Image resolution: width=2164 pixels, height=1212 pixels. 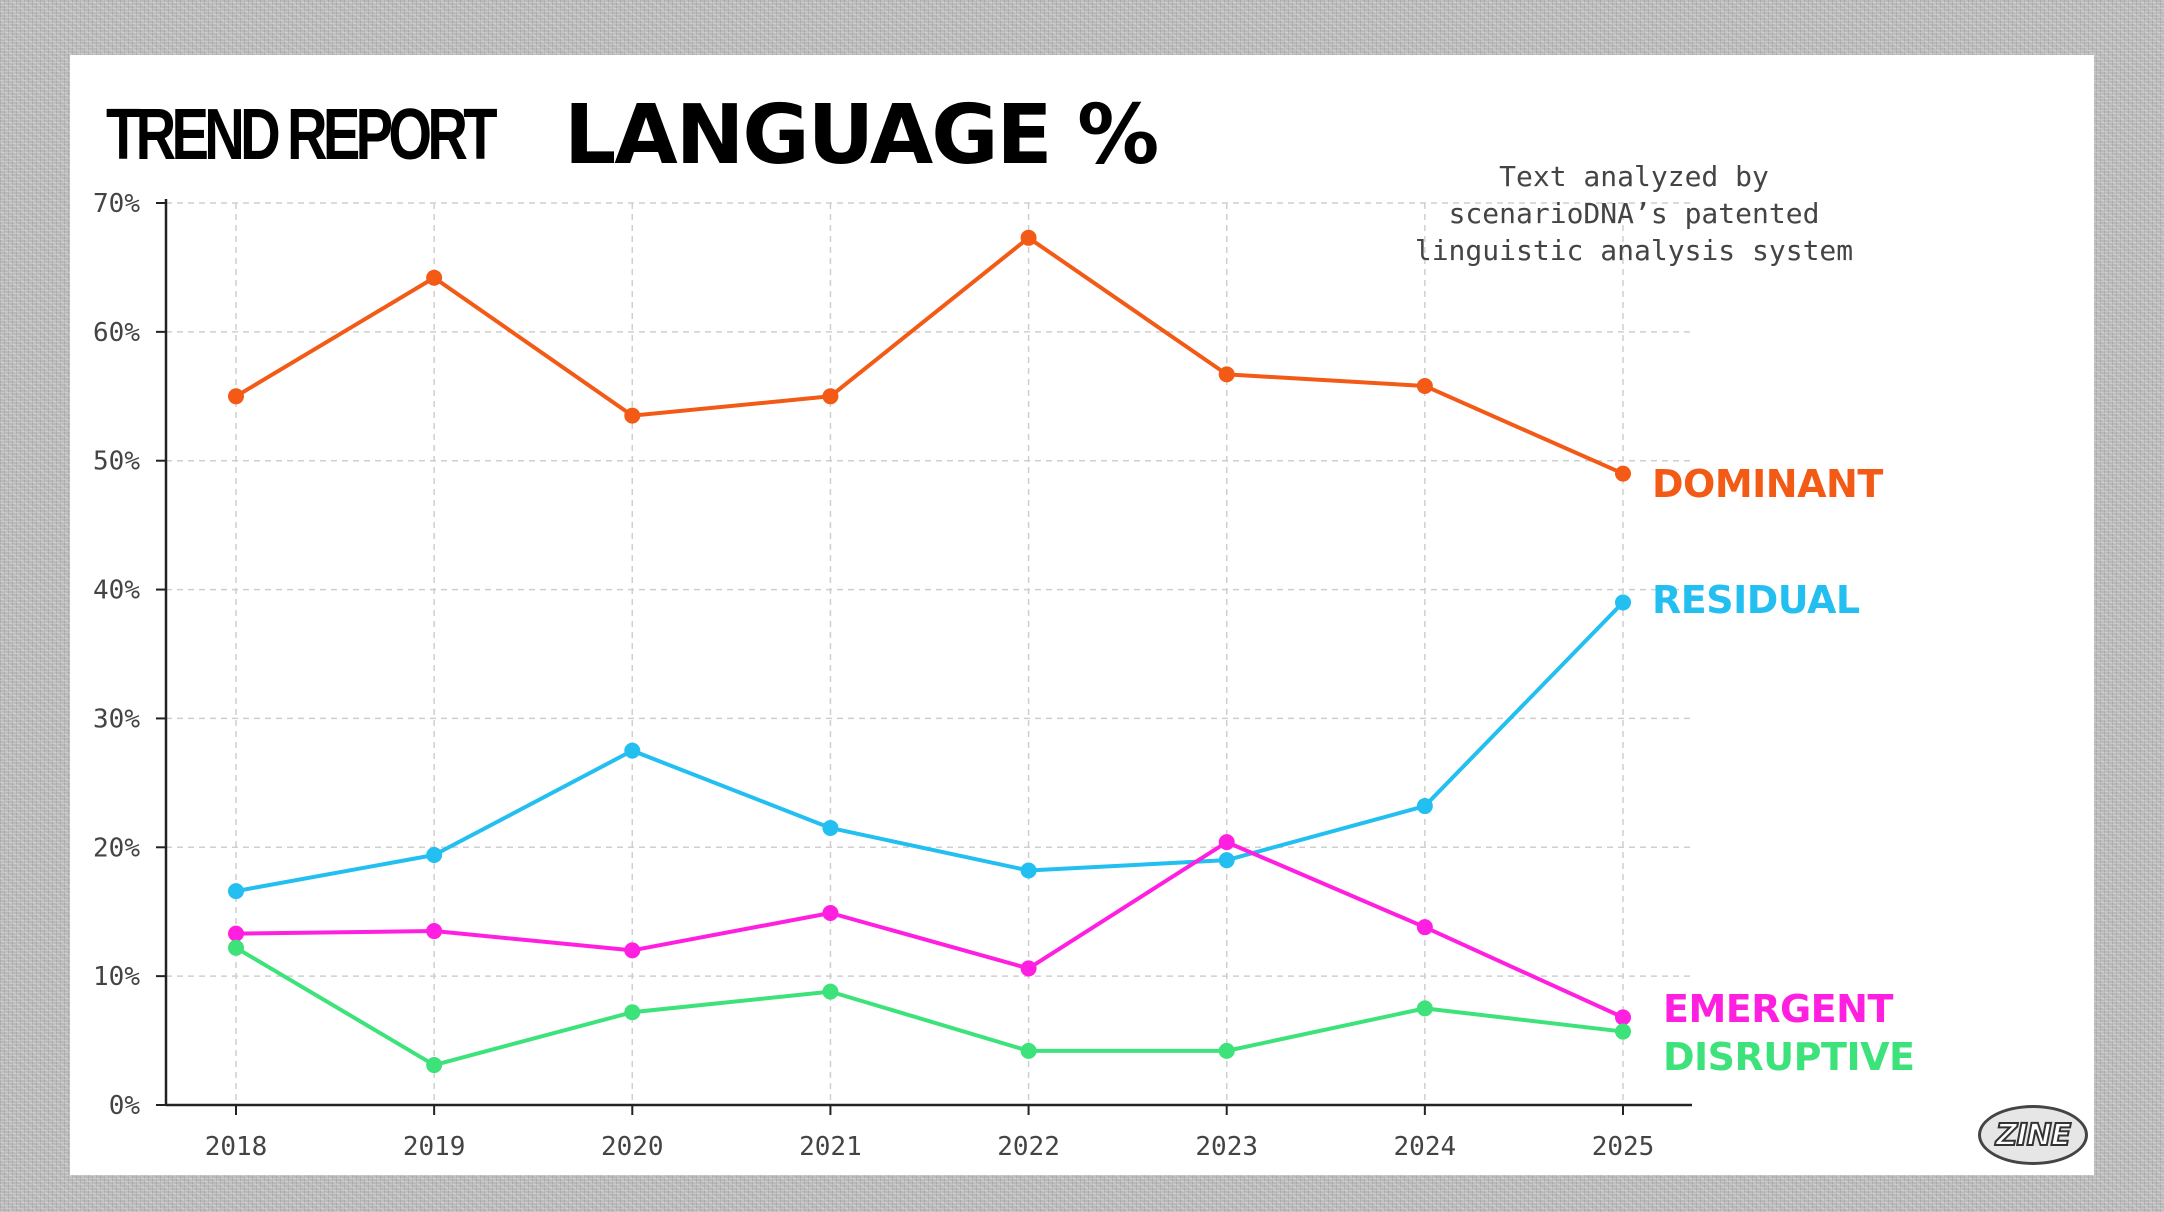 I want to click on y-tick-label: 10%, so click(x=116, y=977).